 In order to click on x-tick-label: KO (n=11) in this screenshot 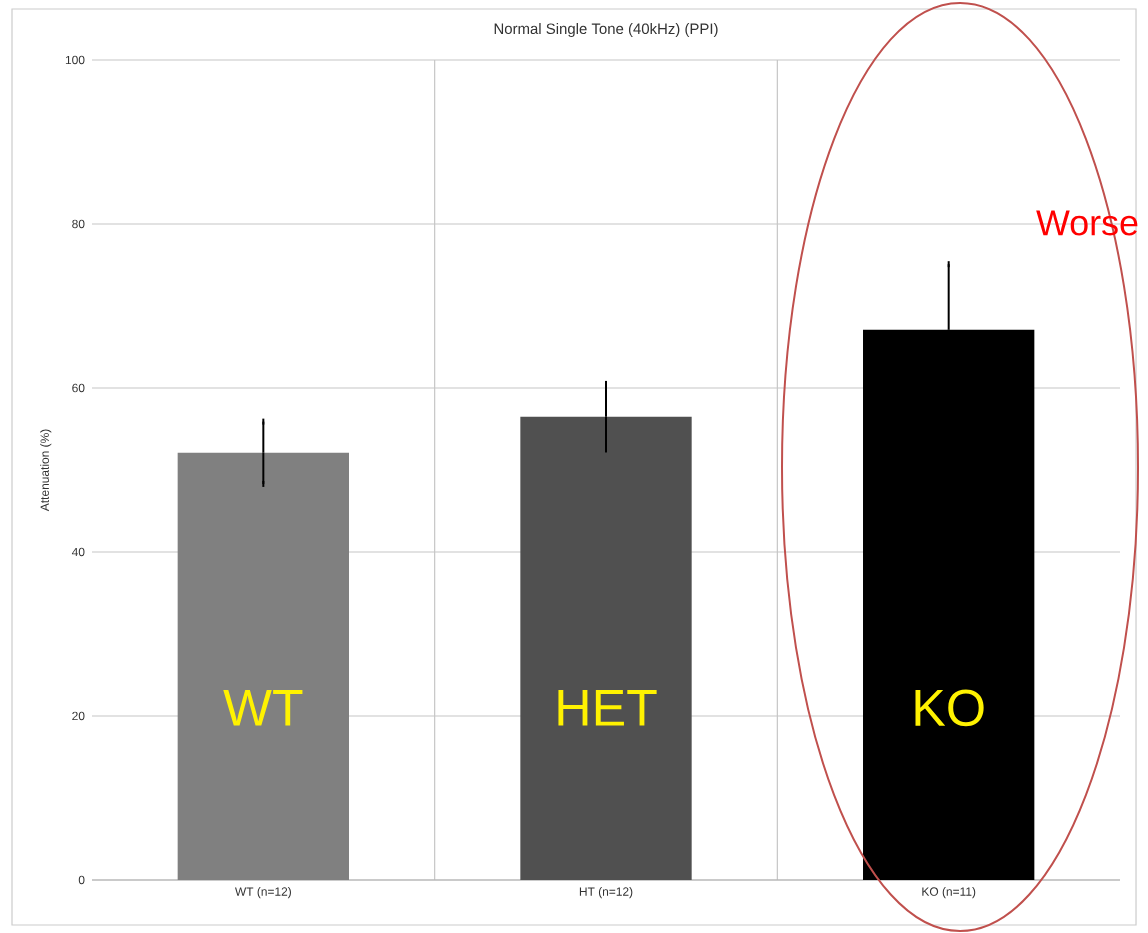, I will do `click(949, 893)`.